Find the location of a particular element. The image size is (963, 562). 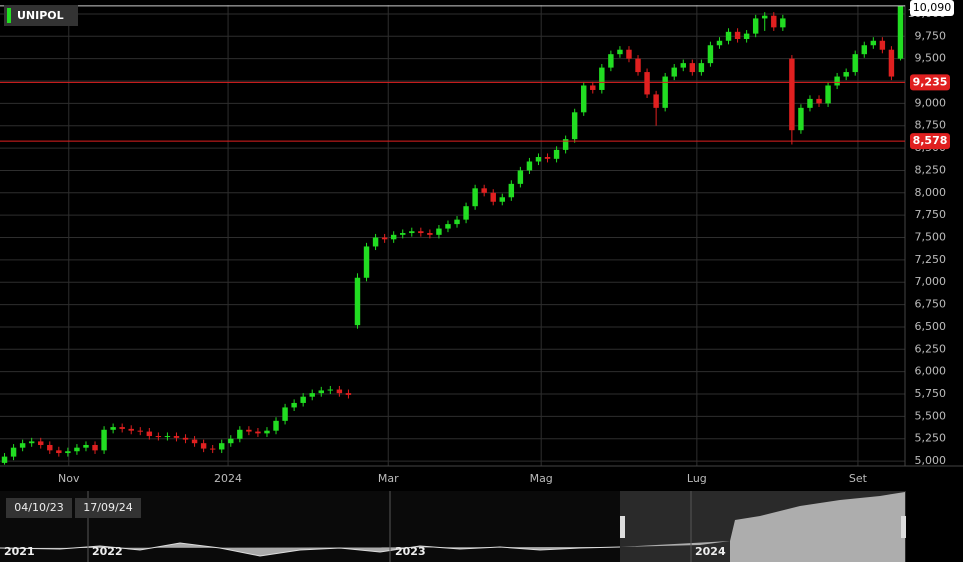

y-tick-label: 6,250 is located at coordinates (931, 348).